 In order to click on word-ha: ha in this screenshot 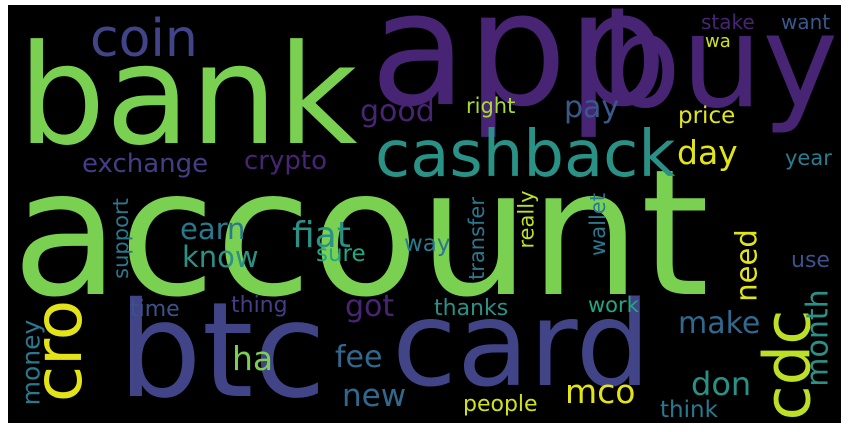, I will do `click(253, 358)`.